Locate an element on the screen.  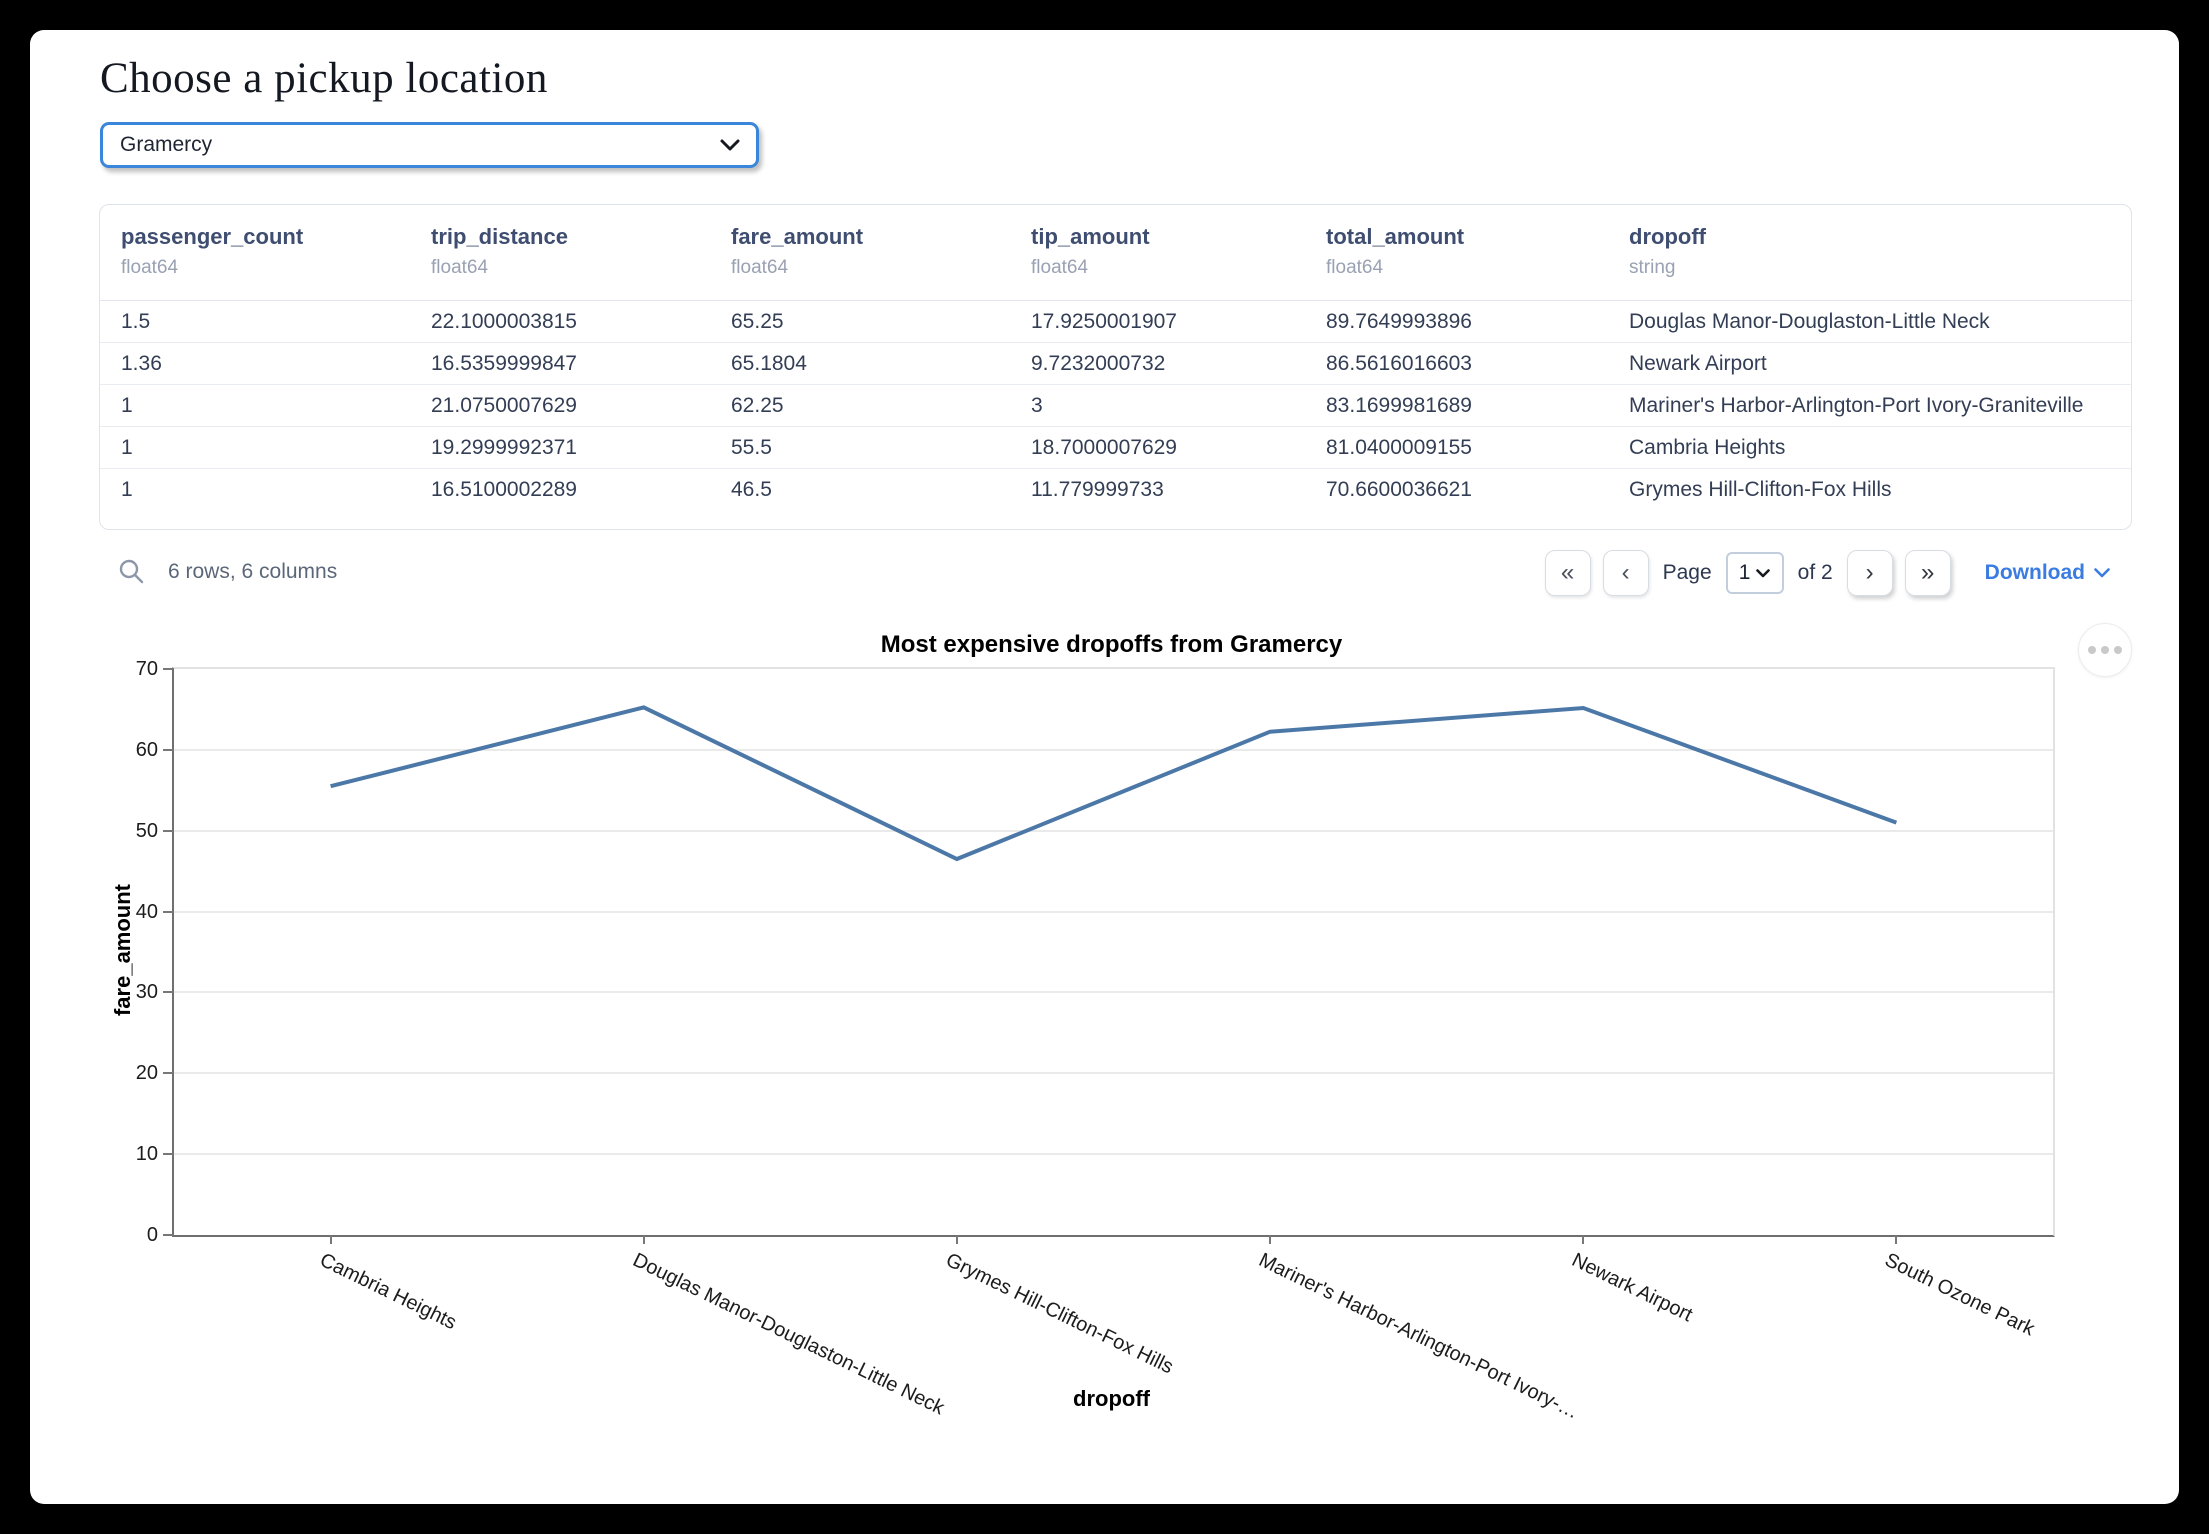
table-cell: Grymes Hill-Clifton-Fox Hills is located at coordinates (1760, 489).